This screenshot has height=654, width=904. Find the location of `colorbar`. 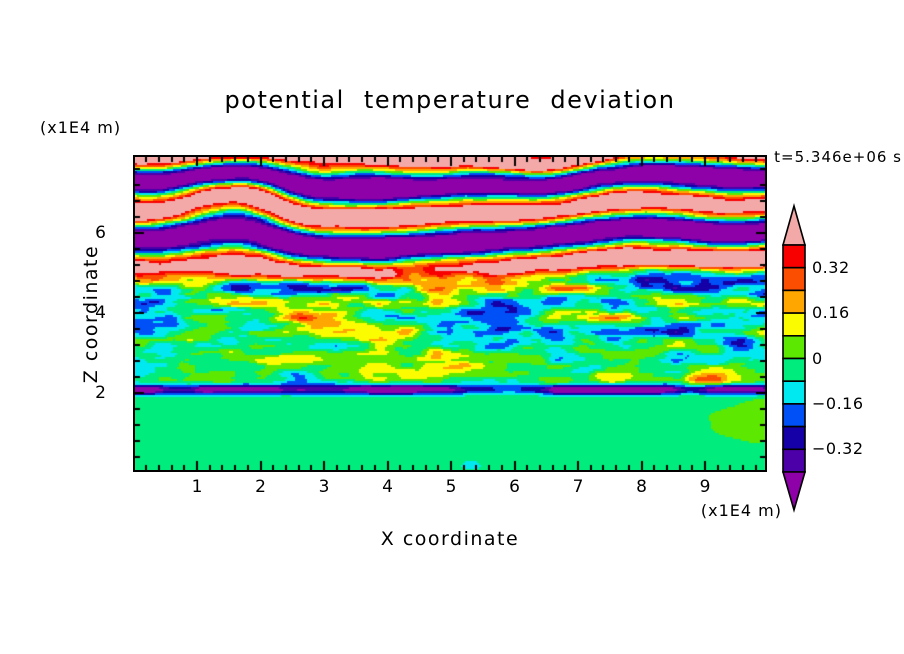

colorbar is located at coordinates (794, 358).